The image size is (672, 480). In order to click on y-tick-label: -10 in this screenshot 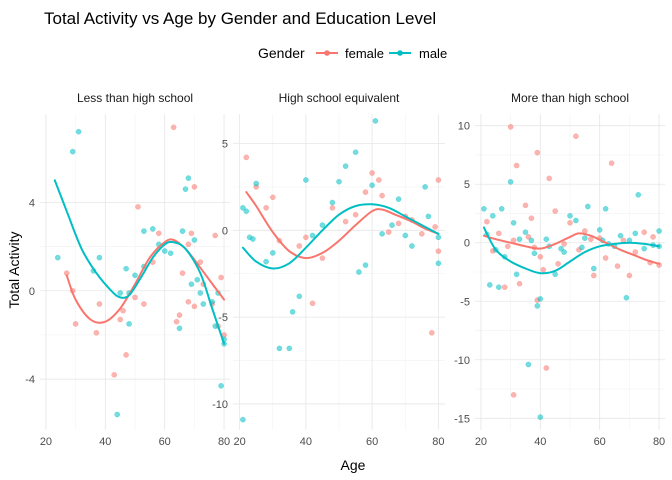, I will do `click(462, 361)`.